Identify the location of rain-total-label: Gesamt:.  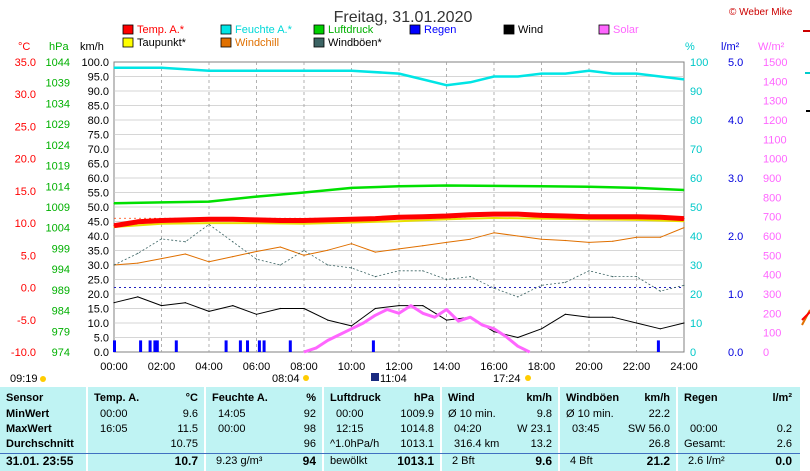
(705, 444).